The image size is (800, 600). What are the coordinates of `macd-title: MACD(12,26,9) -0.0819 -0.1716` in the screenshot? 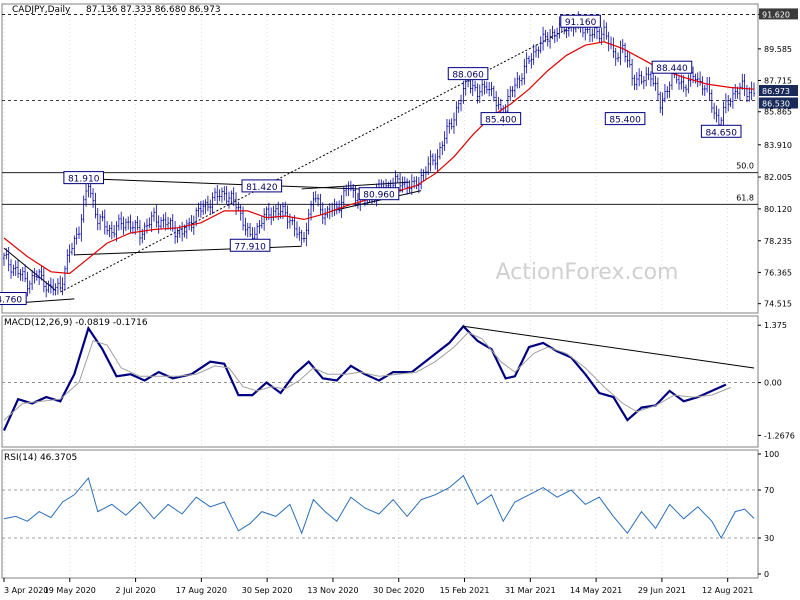 It's located at (76, 323).